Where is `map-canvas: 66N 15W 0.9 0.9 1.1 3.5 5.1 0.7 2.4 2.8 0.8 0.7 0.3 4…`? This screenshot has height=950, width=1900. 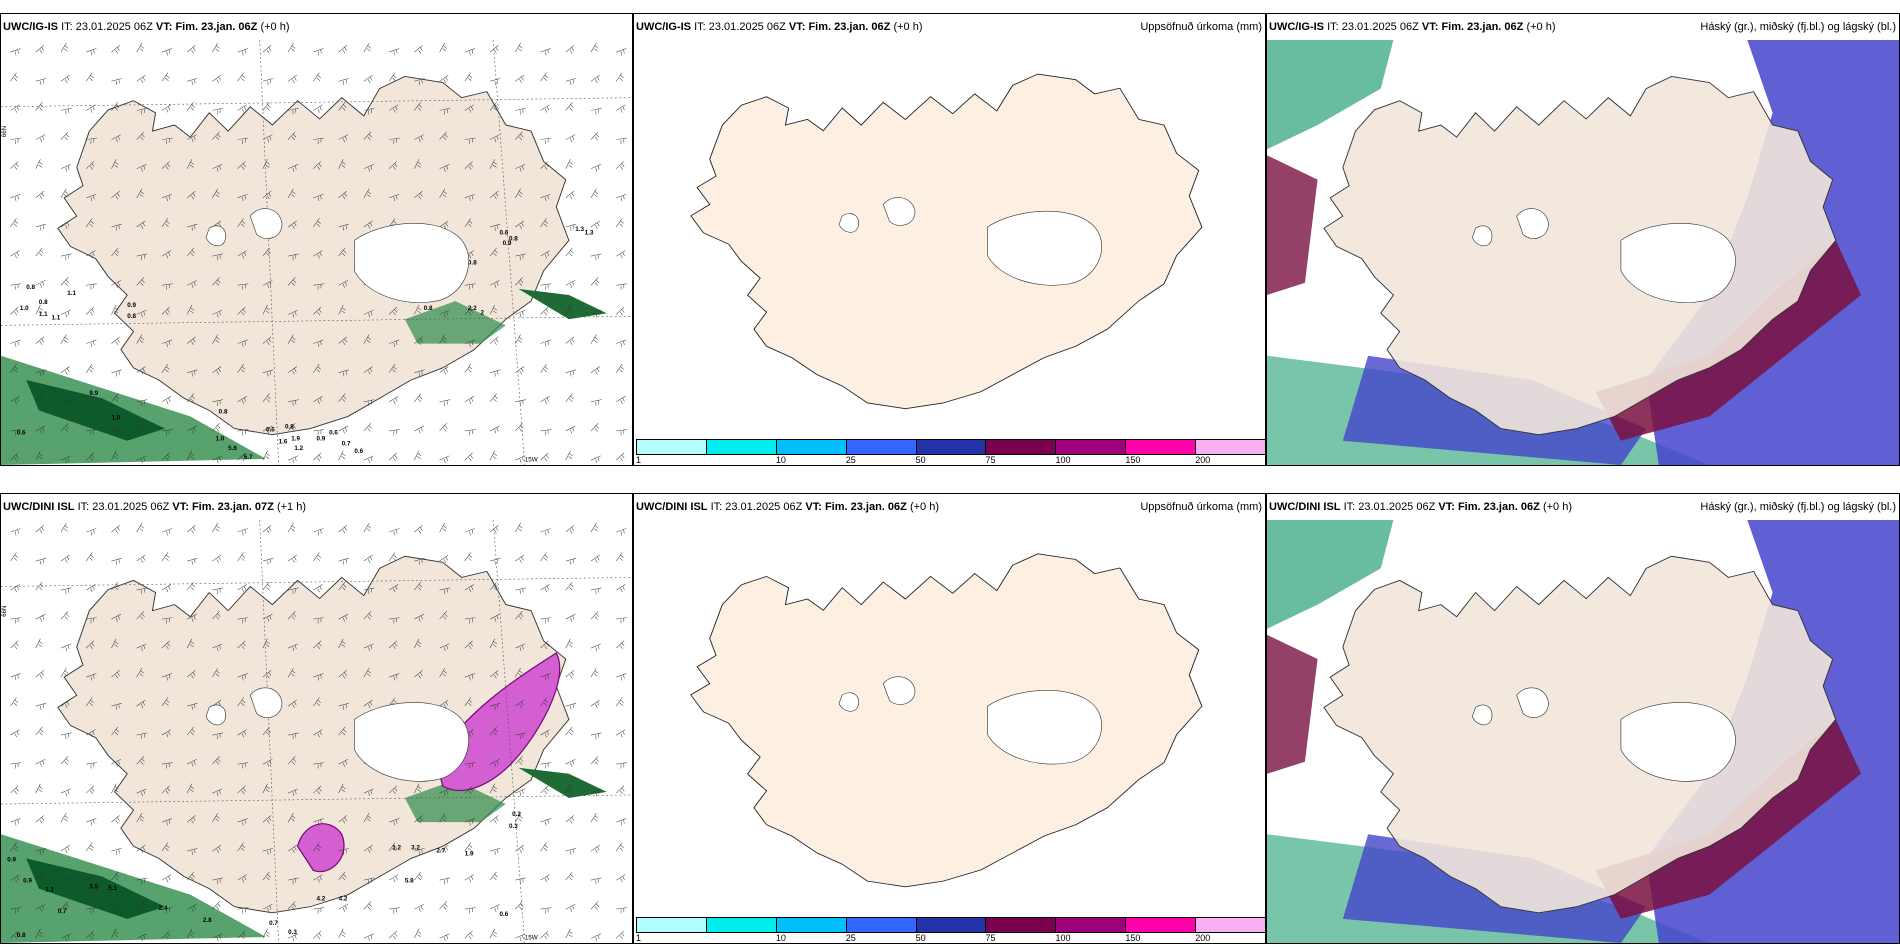
map-canvas: 66N 15W 0.9 0.9 1.1 3.5 5.1 0.7 2.4 2.8 0.8 0.7 0.3 4… is located at coordinates (316, 731).